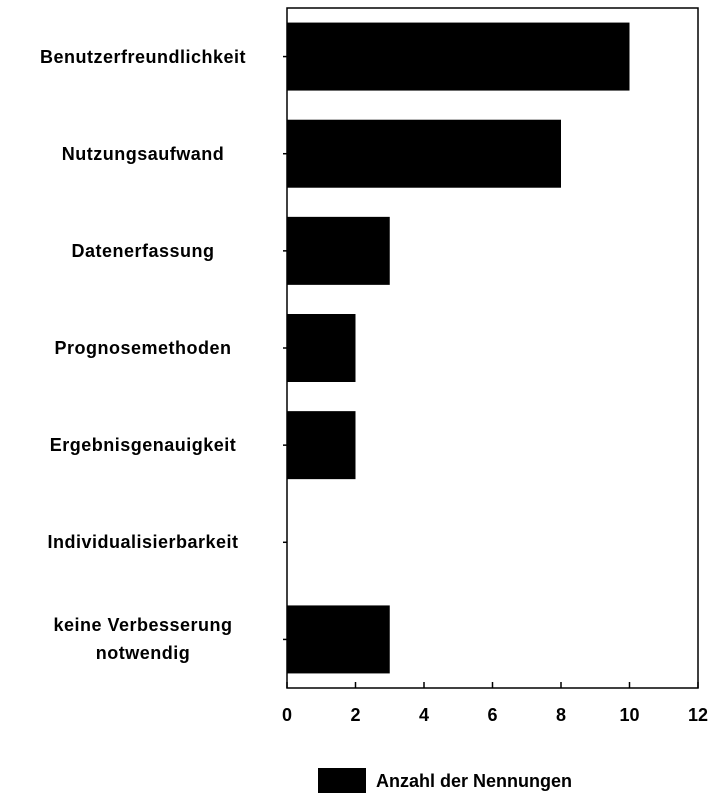 The width and height of the screenshot is (709, 800). Describe the element at coordinates (287, 715) in the screenshot. I see `x-tick-label: 0` at that location.